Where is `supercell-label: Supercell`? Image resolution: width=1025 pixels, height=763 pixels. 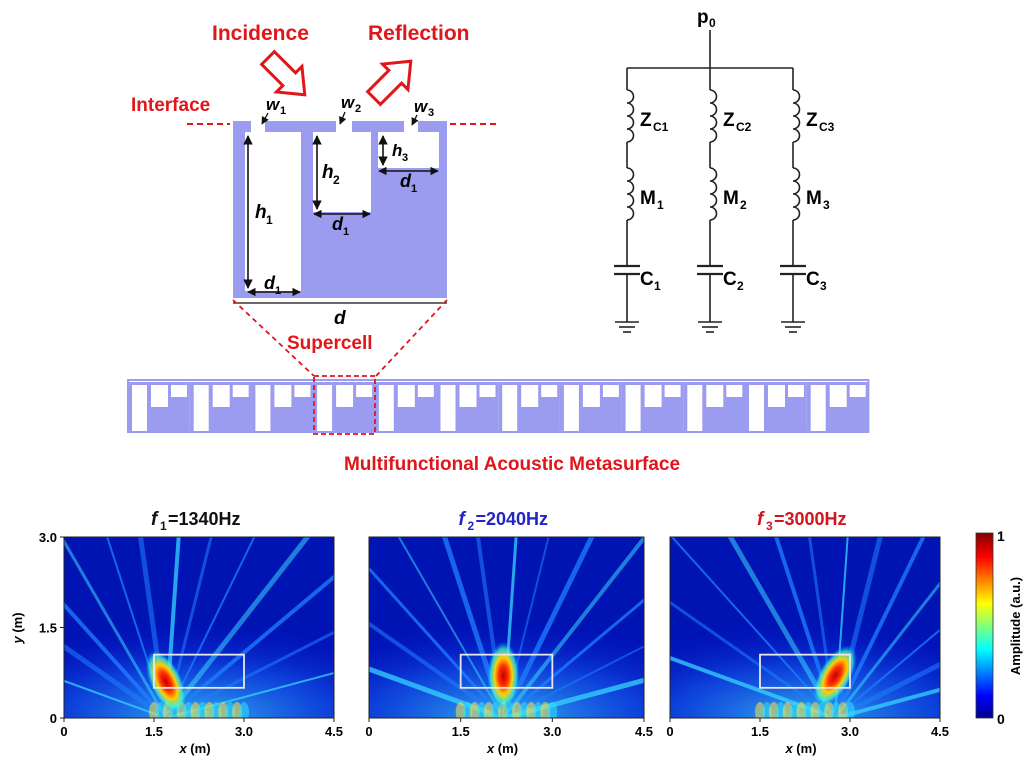 supercell-label: Supercell is located at coordinates (330, 343).